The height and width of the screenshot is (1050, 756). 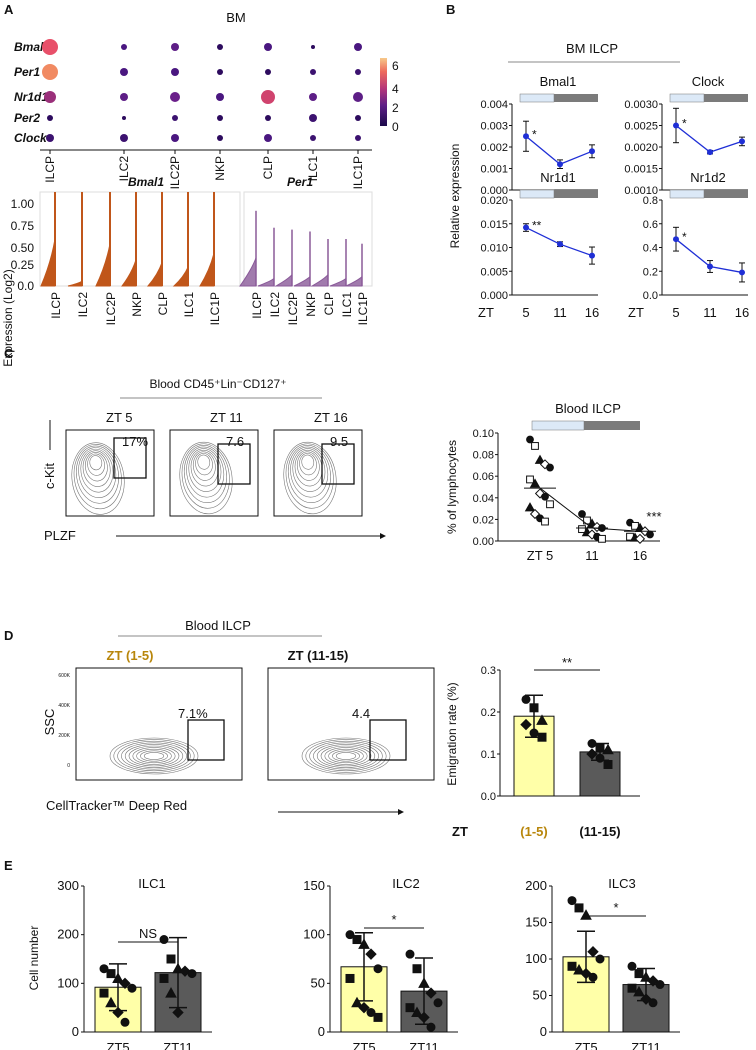 I want to click on colorbar-tick: 0, so click(x=395, y=127).